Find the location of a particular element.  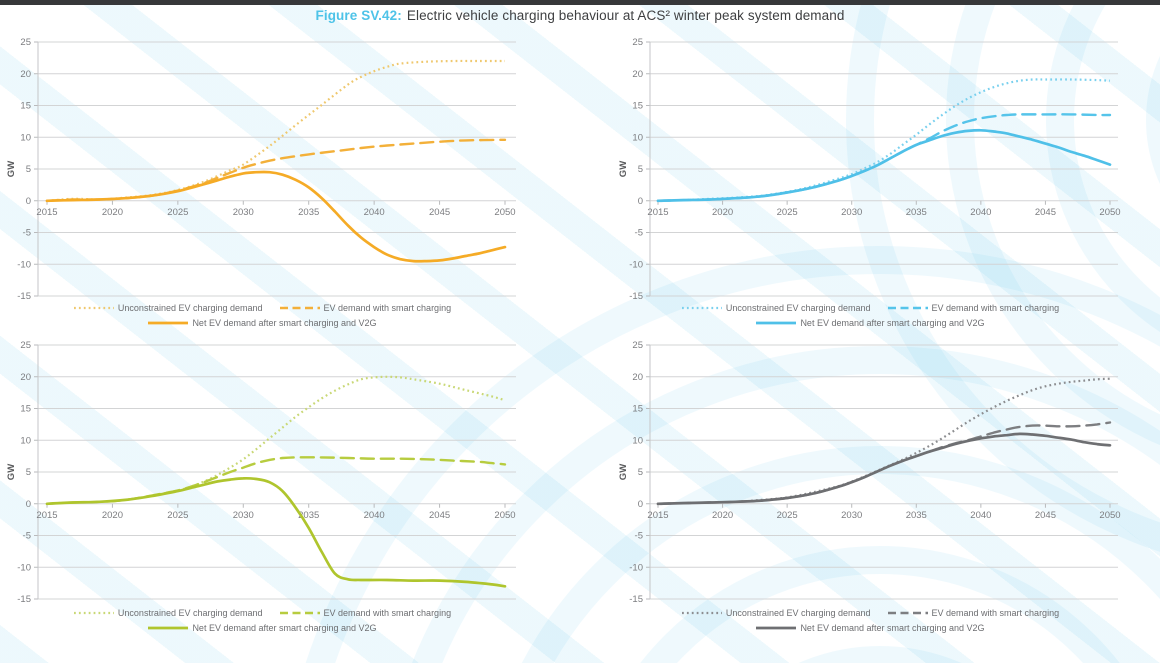

top-border-bar is located at coordinates (580, 2).